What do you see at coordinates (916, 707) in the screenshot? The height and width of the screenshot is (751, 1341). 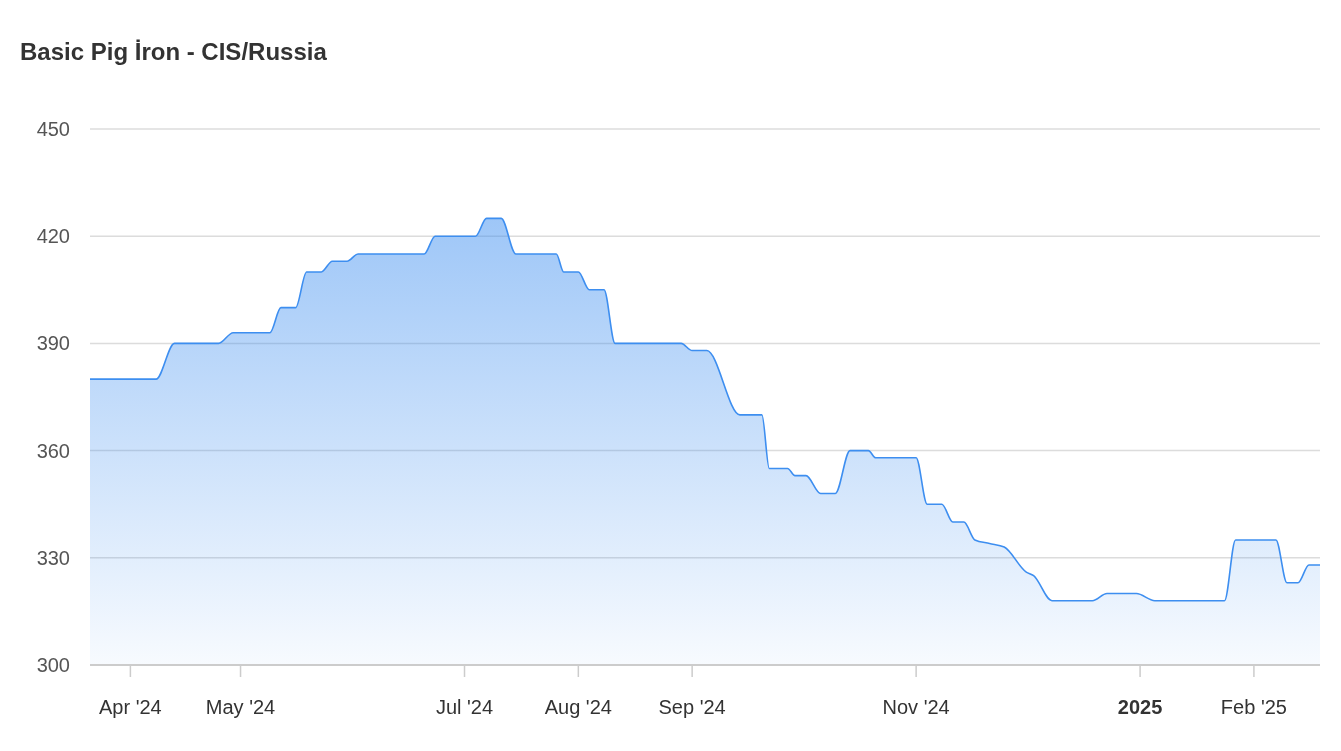 I see `x-tick-label: Nov '24` at bounding box center [916, 707].